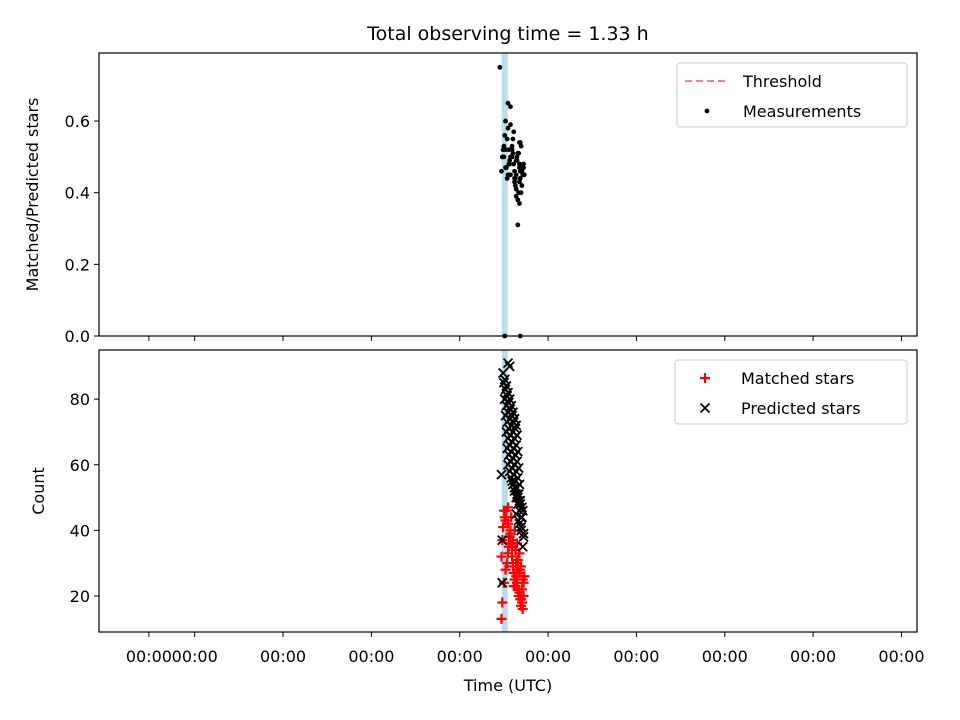 This screenshot has width=960, height=720. What do you see at coordinates (802, 111) in the screenshot?
I see `top-legend-label: Measurements` at bounding box center [802, 111].